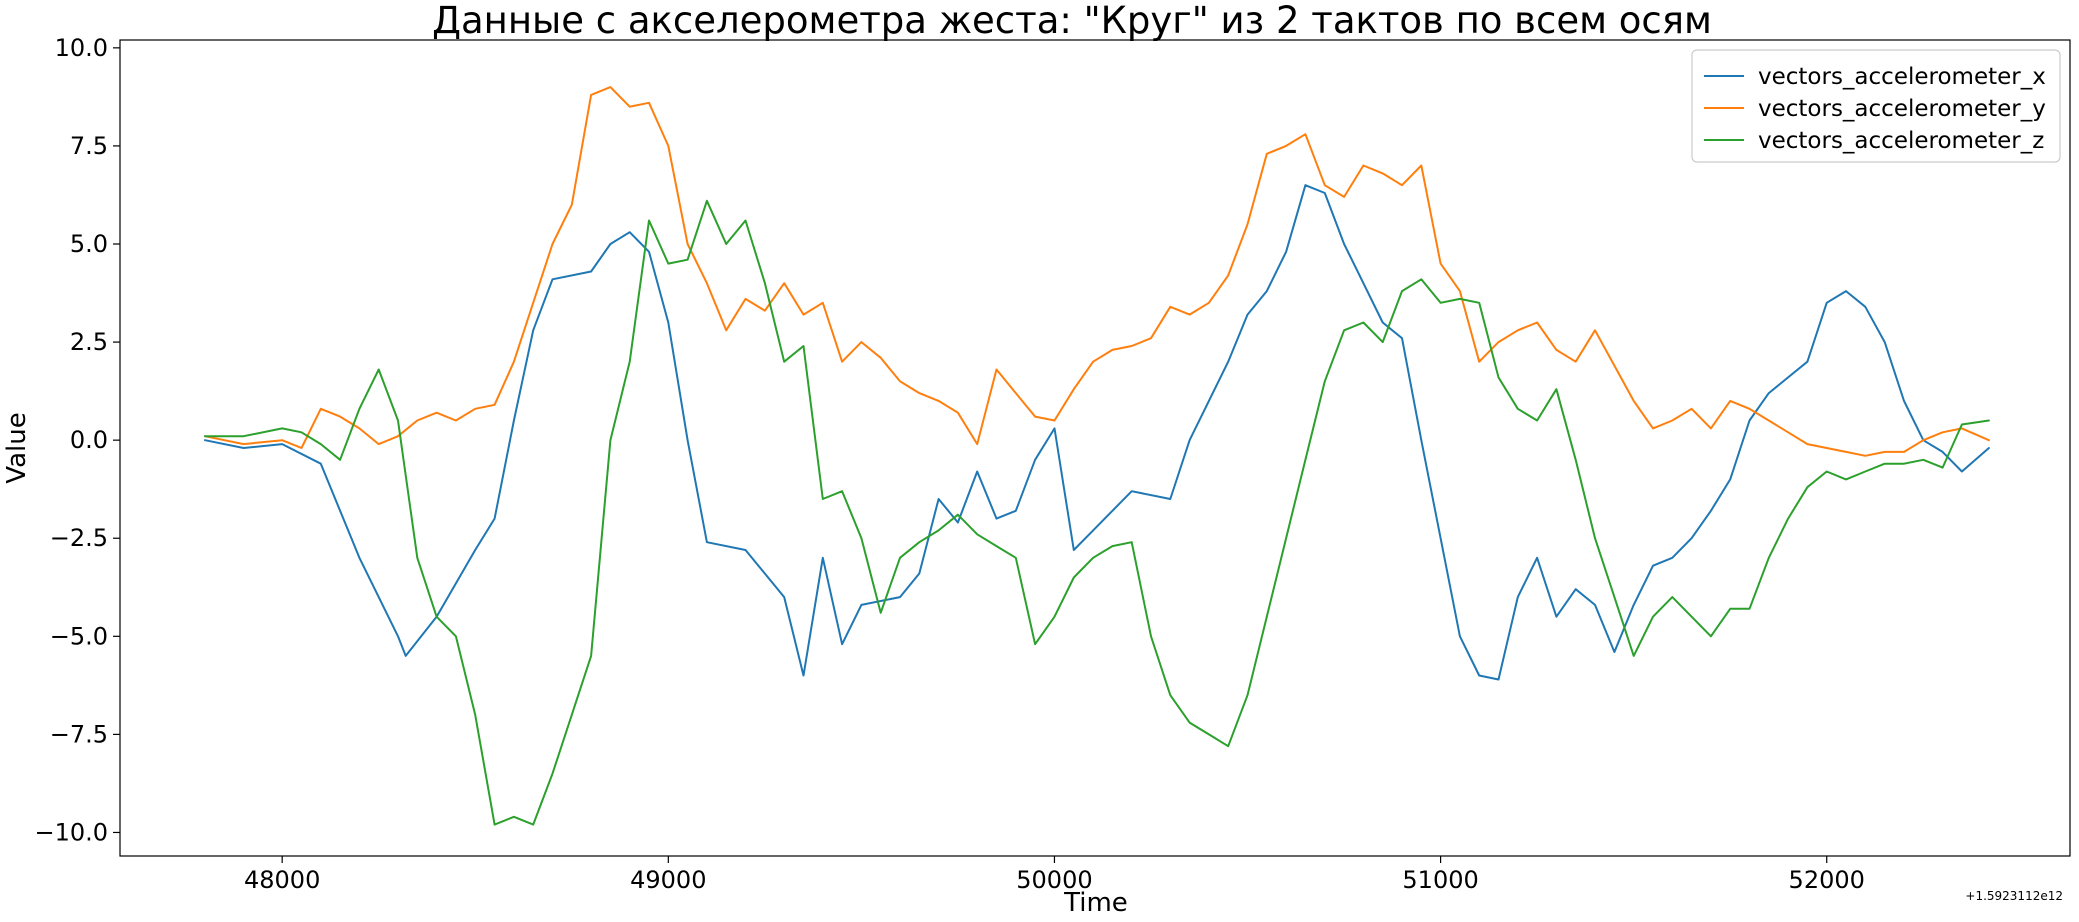 This screenshot has height=922, width=2079. I want to click on x-tick-label: 51000, so click(1440, 880).